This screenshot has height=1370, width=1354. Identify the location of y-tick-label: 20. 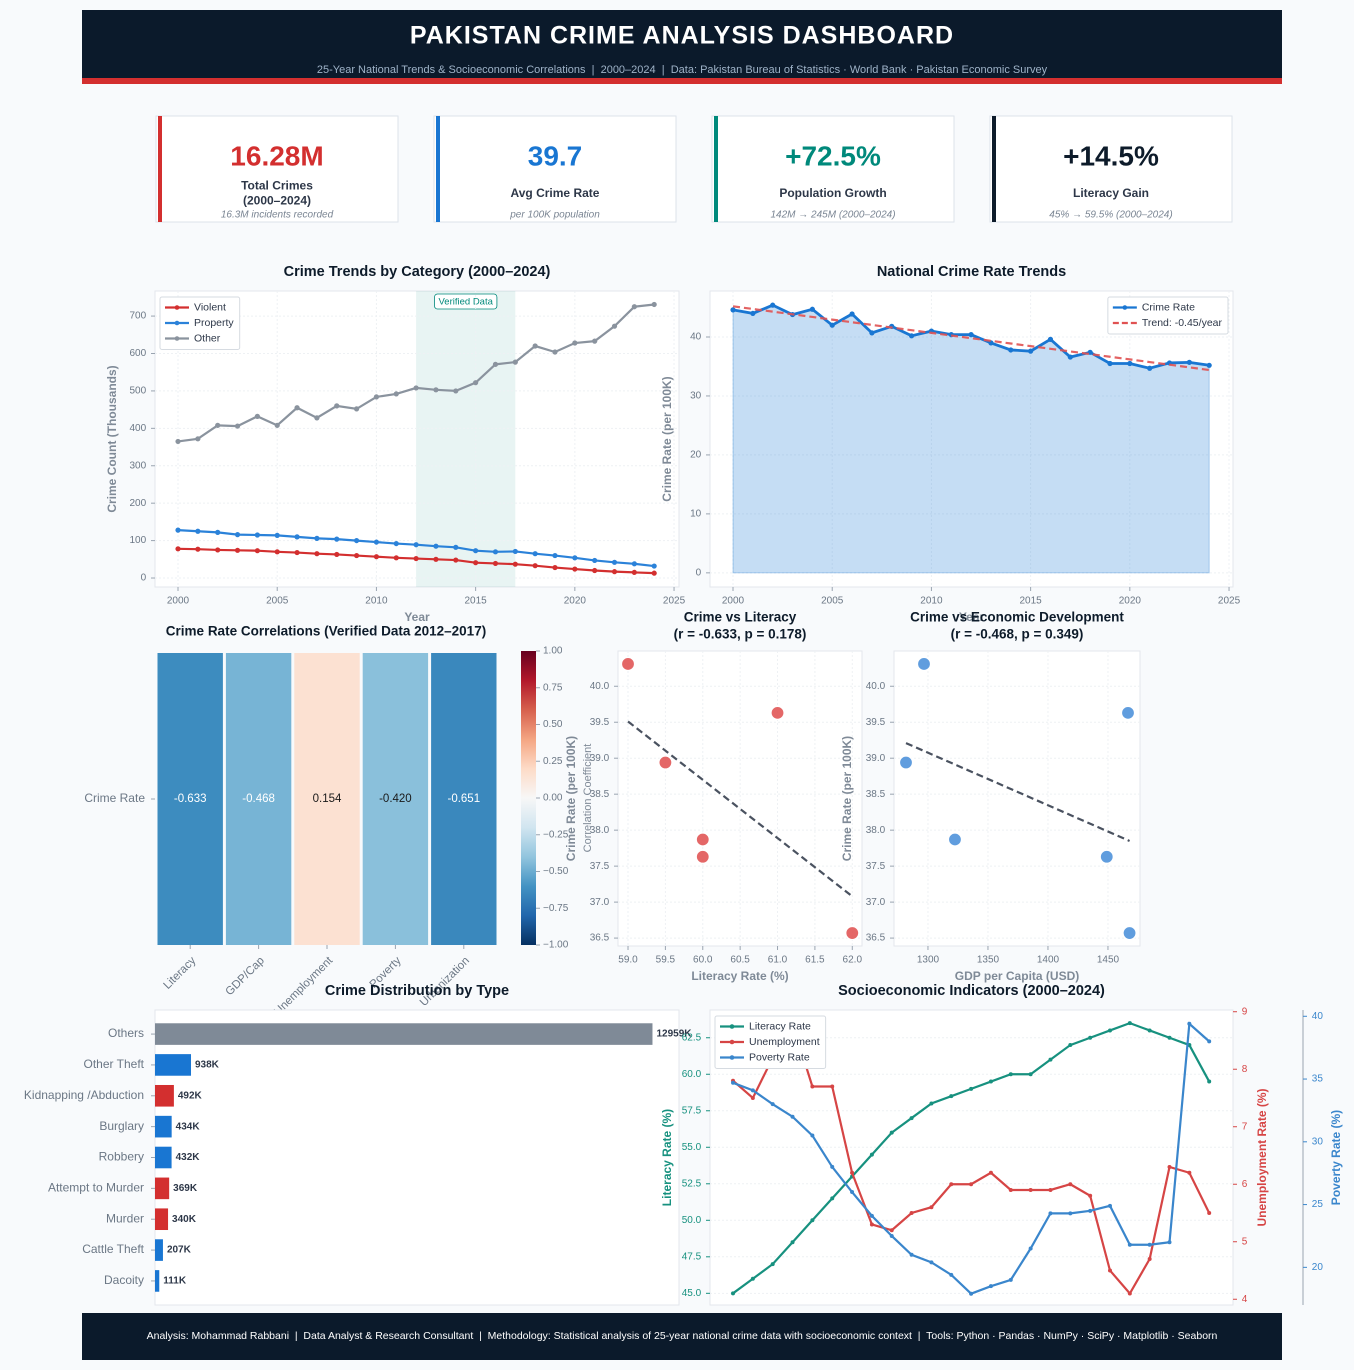
(696, 455).